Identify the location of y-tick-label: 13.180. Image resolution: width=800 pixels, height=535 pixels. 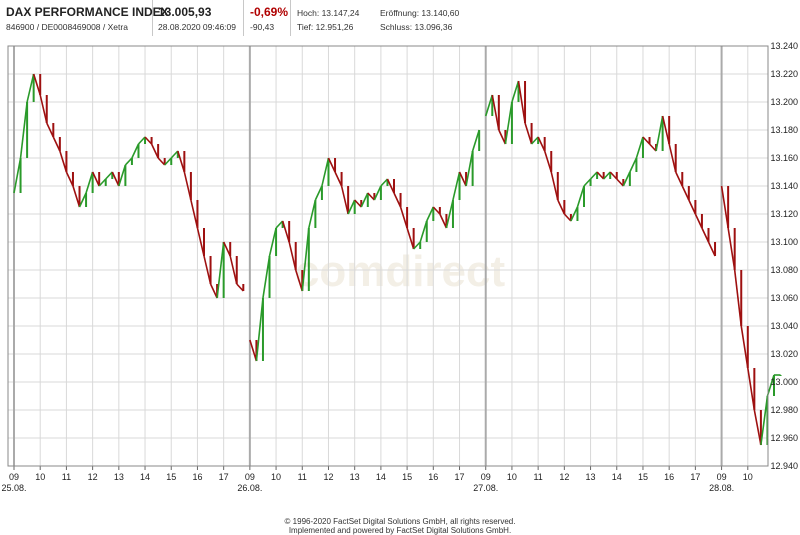
(784, 130).